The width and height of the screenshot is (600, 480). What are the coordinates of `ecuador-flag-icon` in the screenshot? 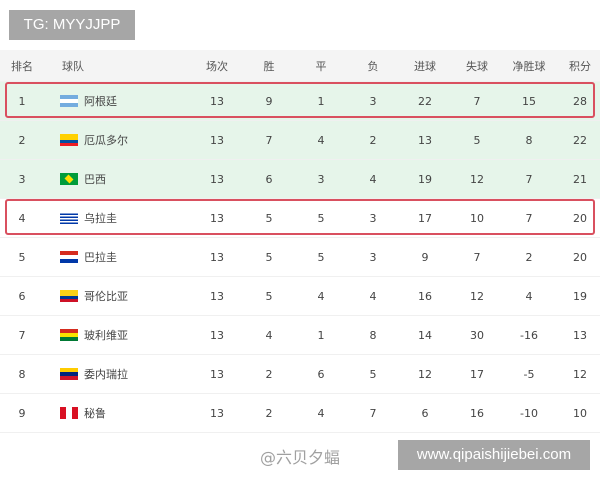 It's located at (69, 140).